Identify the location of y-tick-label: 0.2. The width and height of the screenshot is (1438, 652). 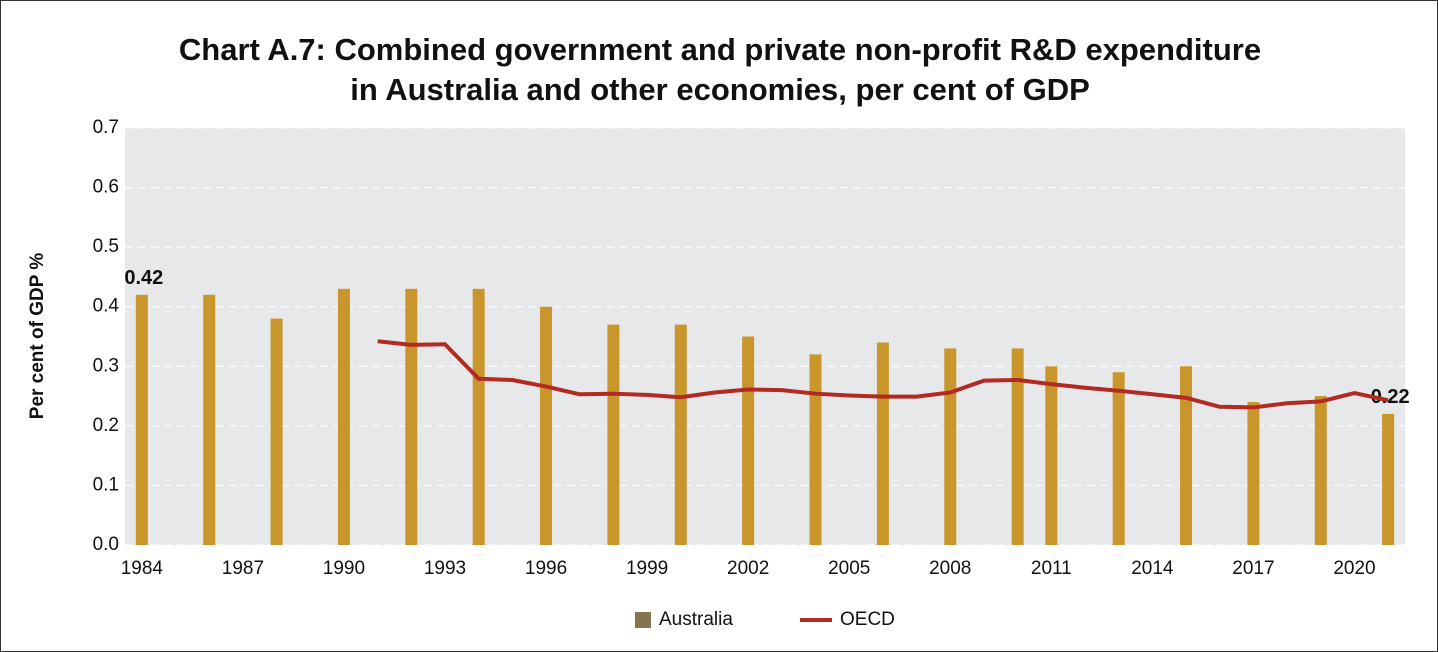
(106, 425).